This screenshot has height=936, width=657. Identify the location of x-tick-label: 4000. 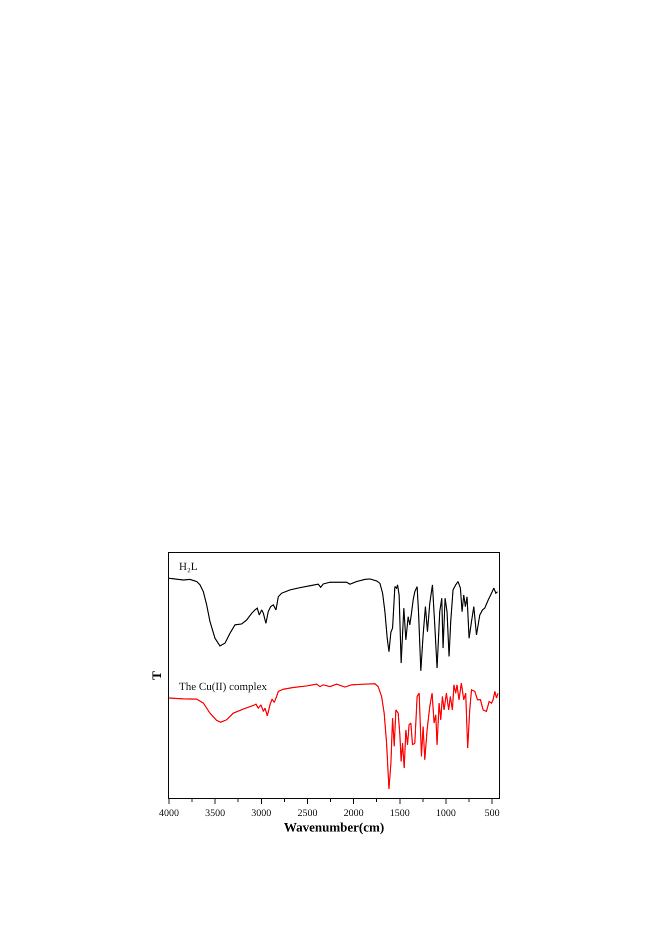
(169, 813).